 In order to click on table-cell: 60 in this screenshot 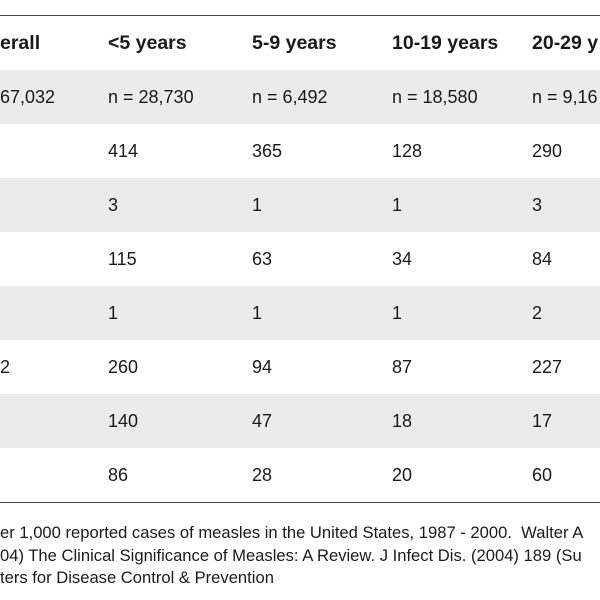, I will do `click(542, 475)`.